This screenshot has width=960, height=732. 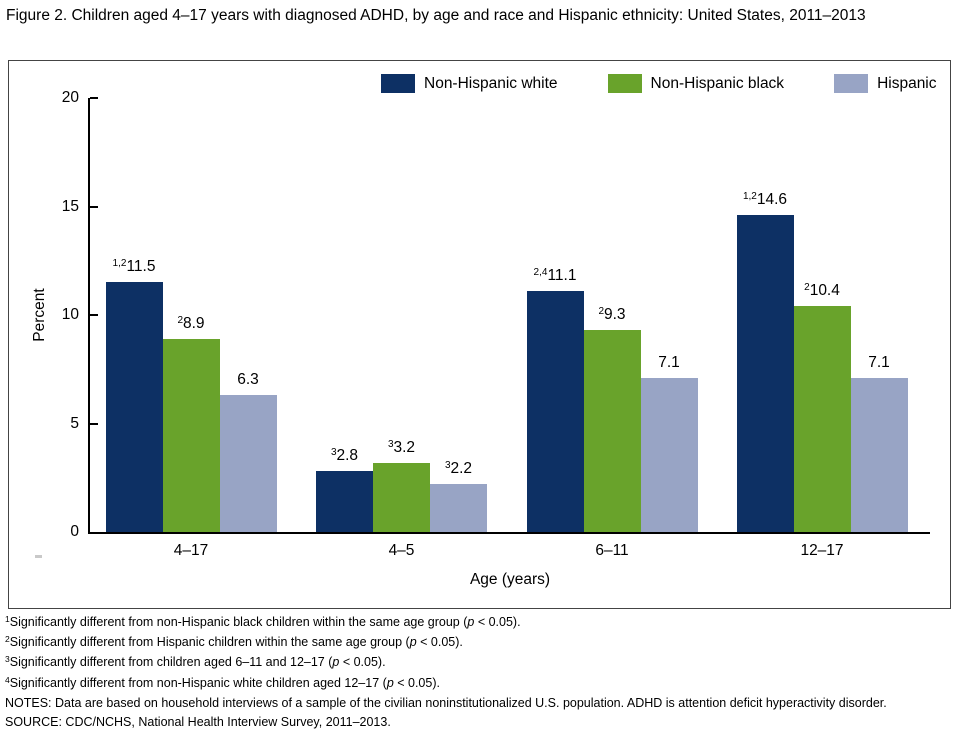 What do you see at coordinates (765, 200) in the screenshot?
I see `value-label-non-hispanic-white-12-17: 1,214.6` at bounding box center [765, 200].